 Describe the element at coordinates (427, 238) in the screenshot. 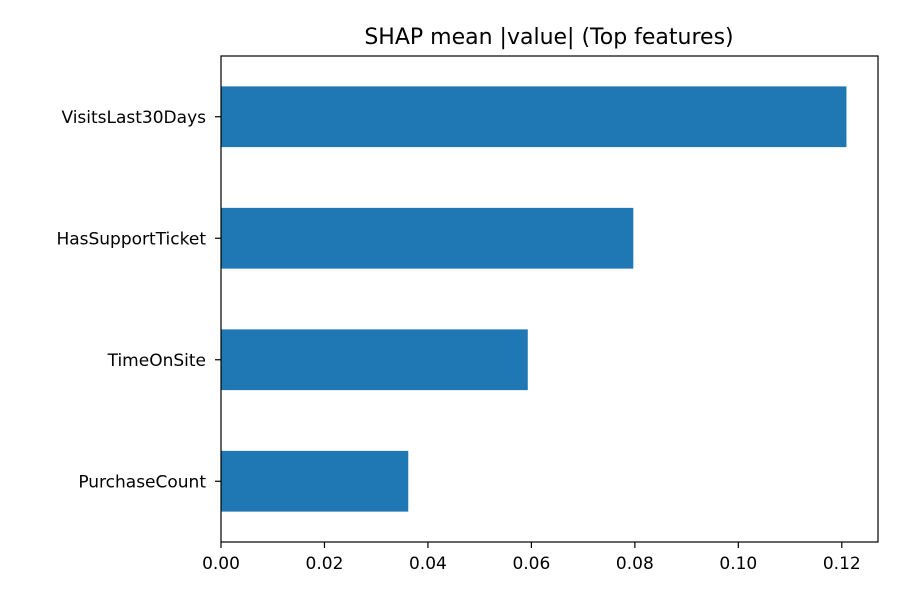

I see `bar-HasSupportTicket` at that location.